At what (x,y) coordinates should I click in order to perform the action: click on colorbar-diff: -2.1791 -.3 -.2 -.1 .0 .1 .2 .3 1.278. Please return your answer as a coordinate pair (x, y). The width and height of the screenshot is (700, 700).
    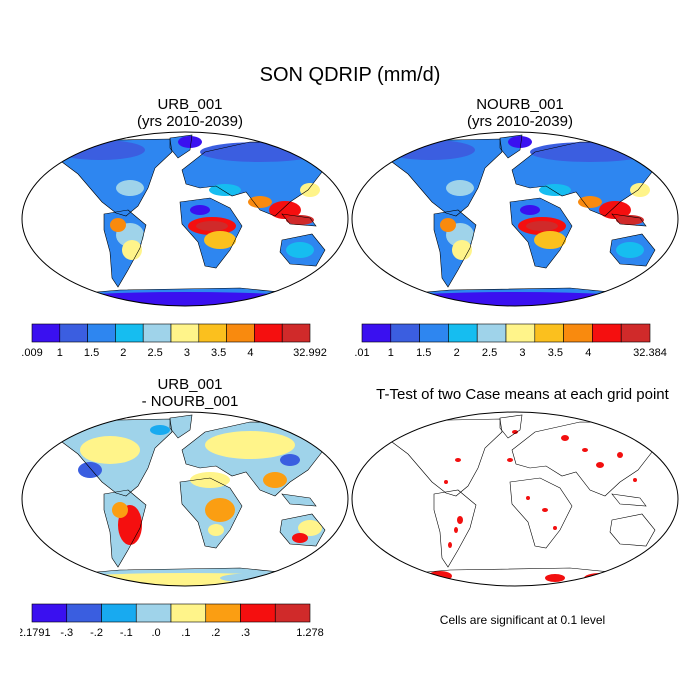
    Looking at the image, I should click on (172, 621).